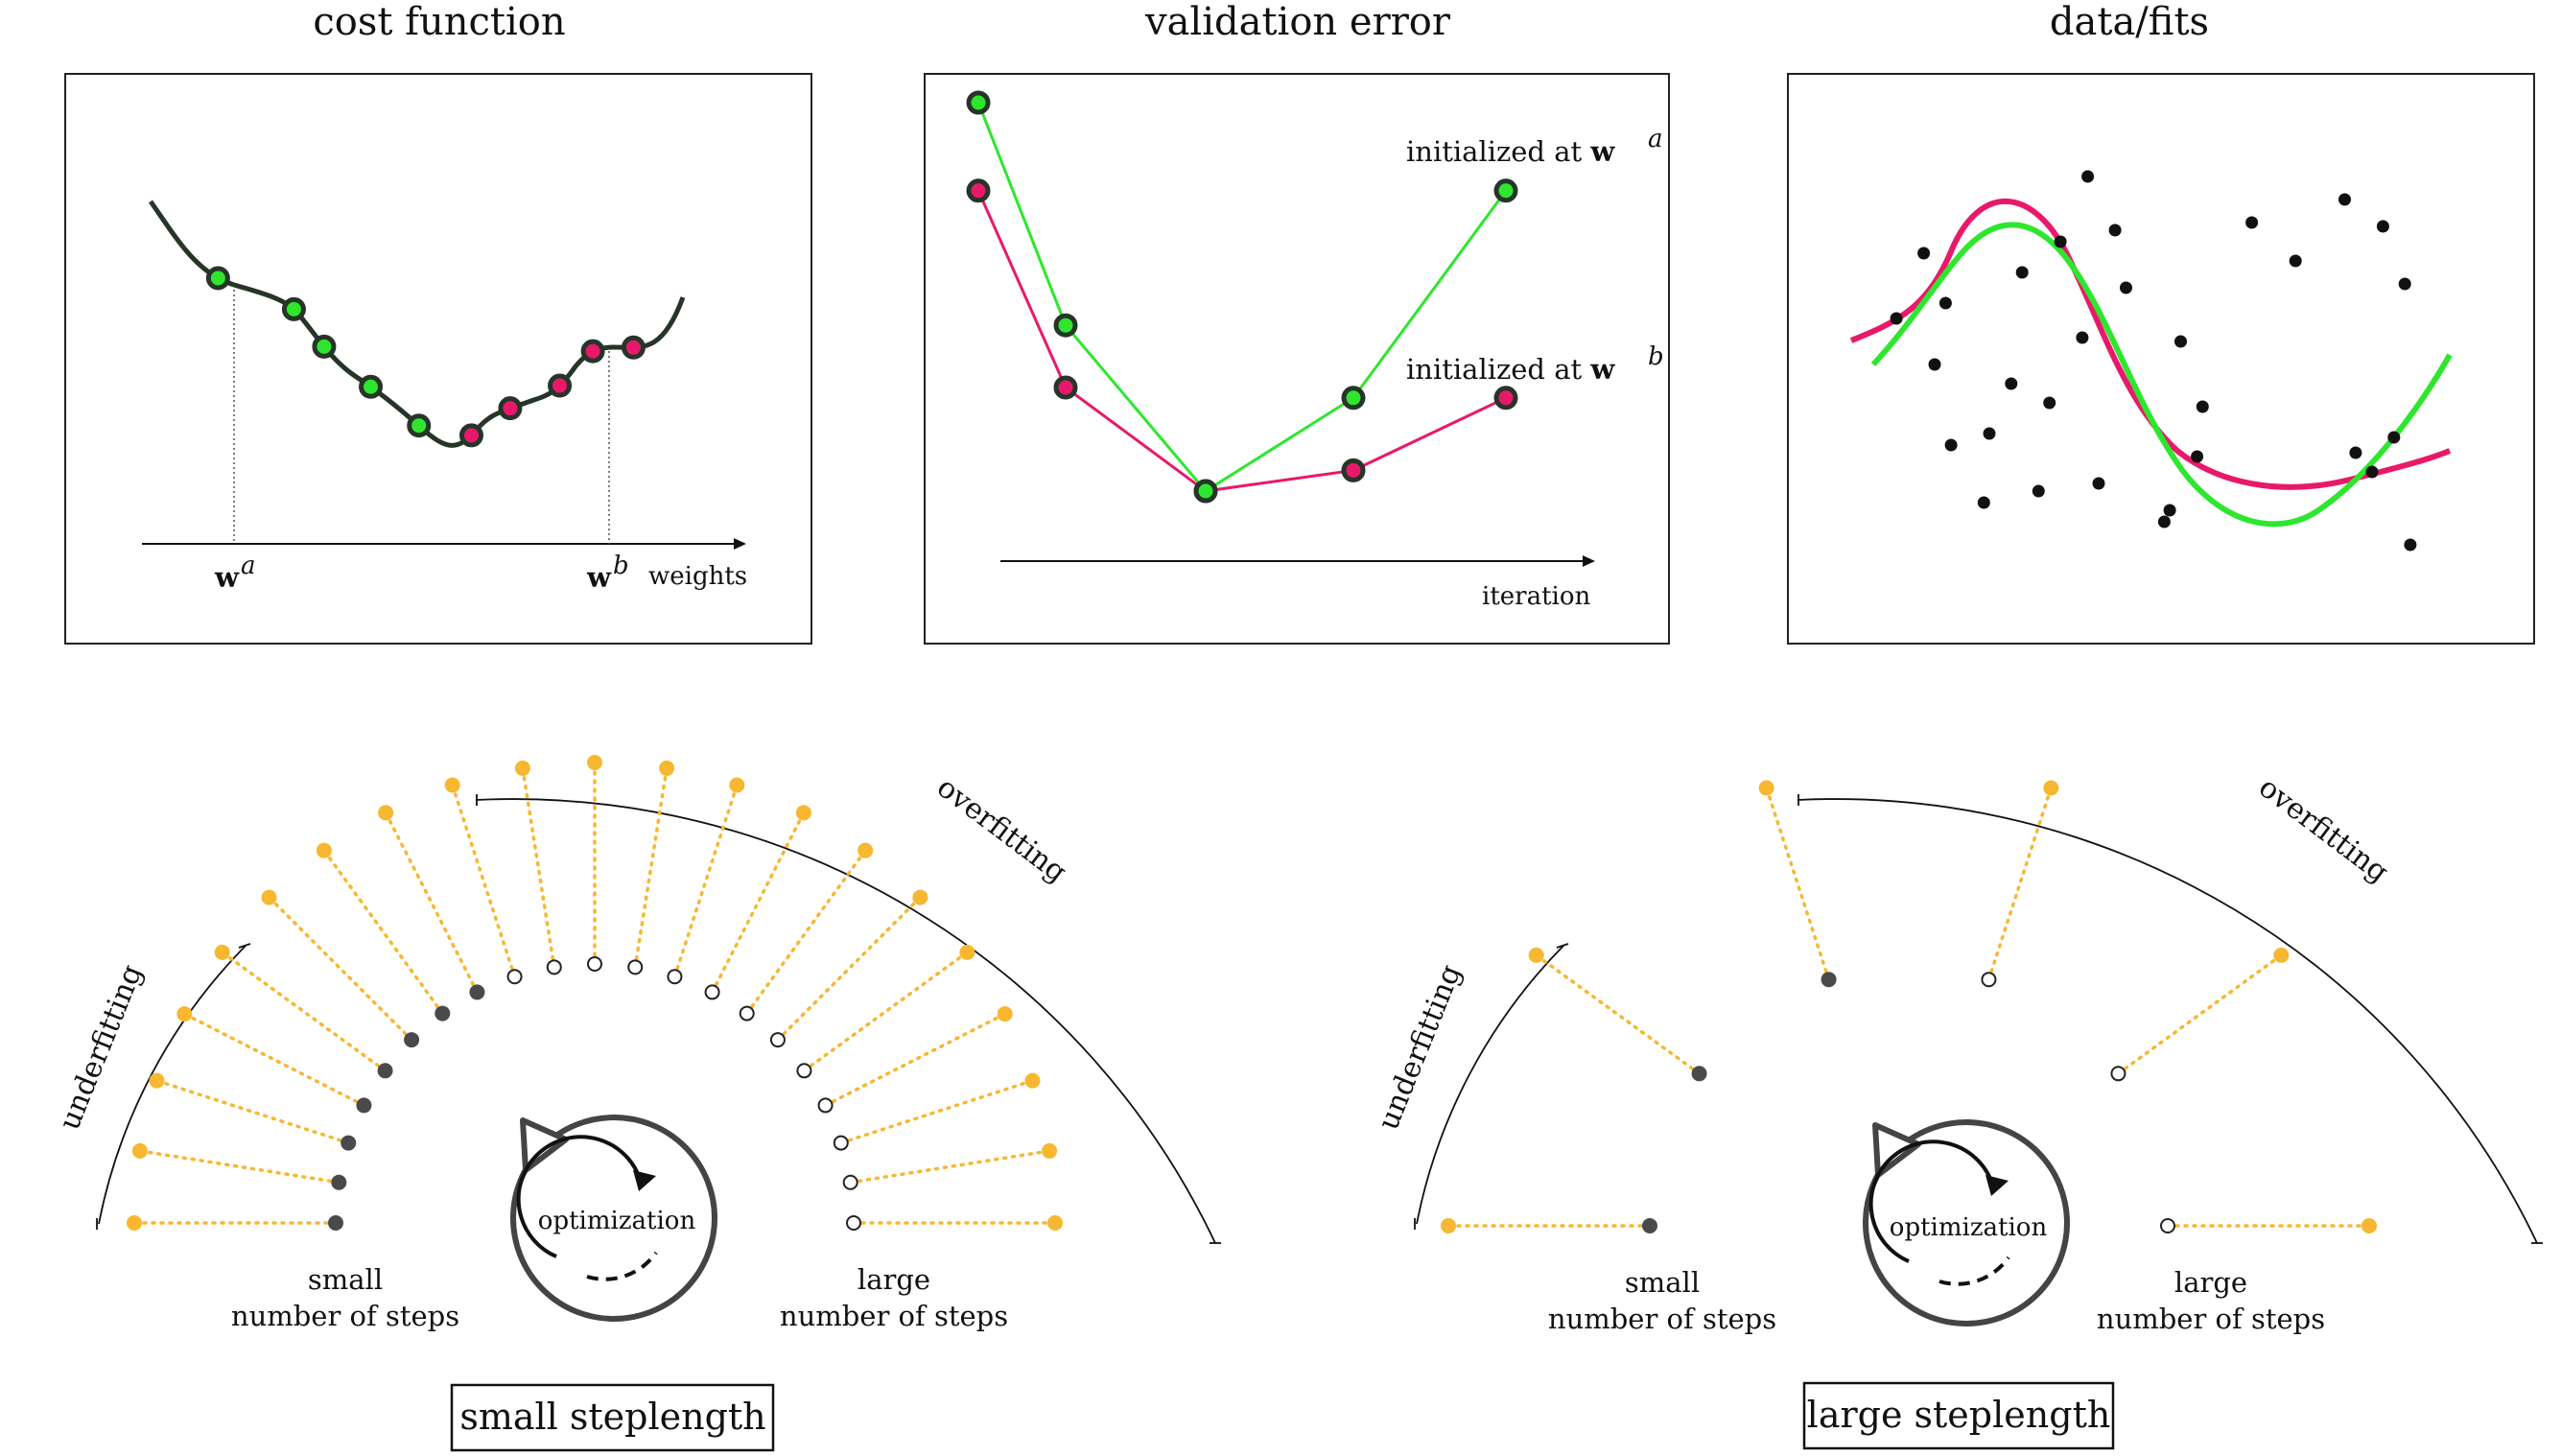 Image resolution: width=2561 pixels, height=1456 pixels. I want to click on data-points-group, so click(2153, 361).